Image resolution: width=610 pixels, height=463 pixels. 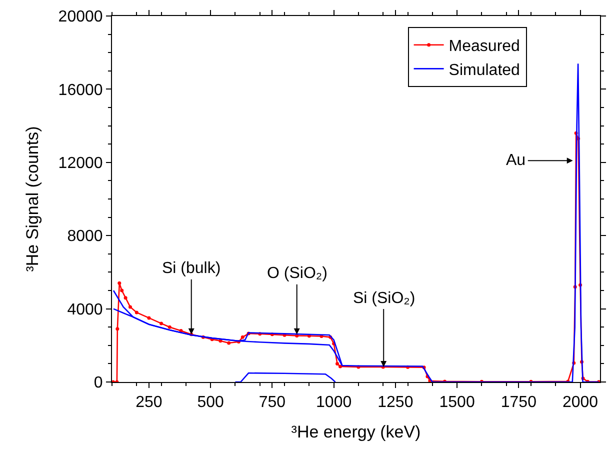 What do you see at coordinates (210, 403) in the screenshot?
I see `x-tick-label: 500` at bounding box center [210, 403].